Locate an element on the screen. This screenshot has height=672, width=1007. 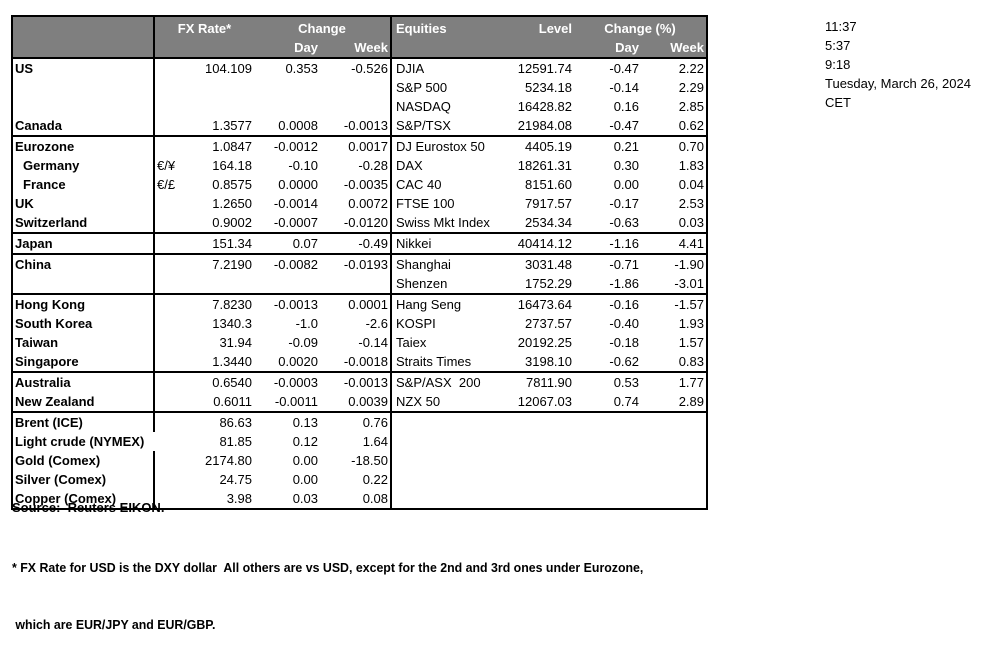
cell-country-name: Australia is located at coordinates (43, 382).